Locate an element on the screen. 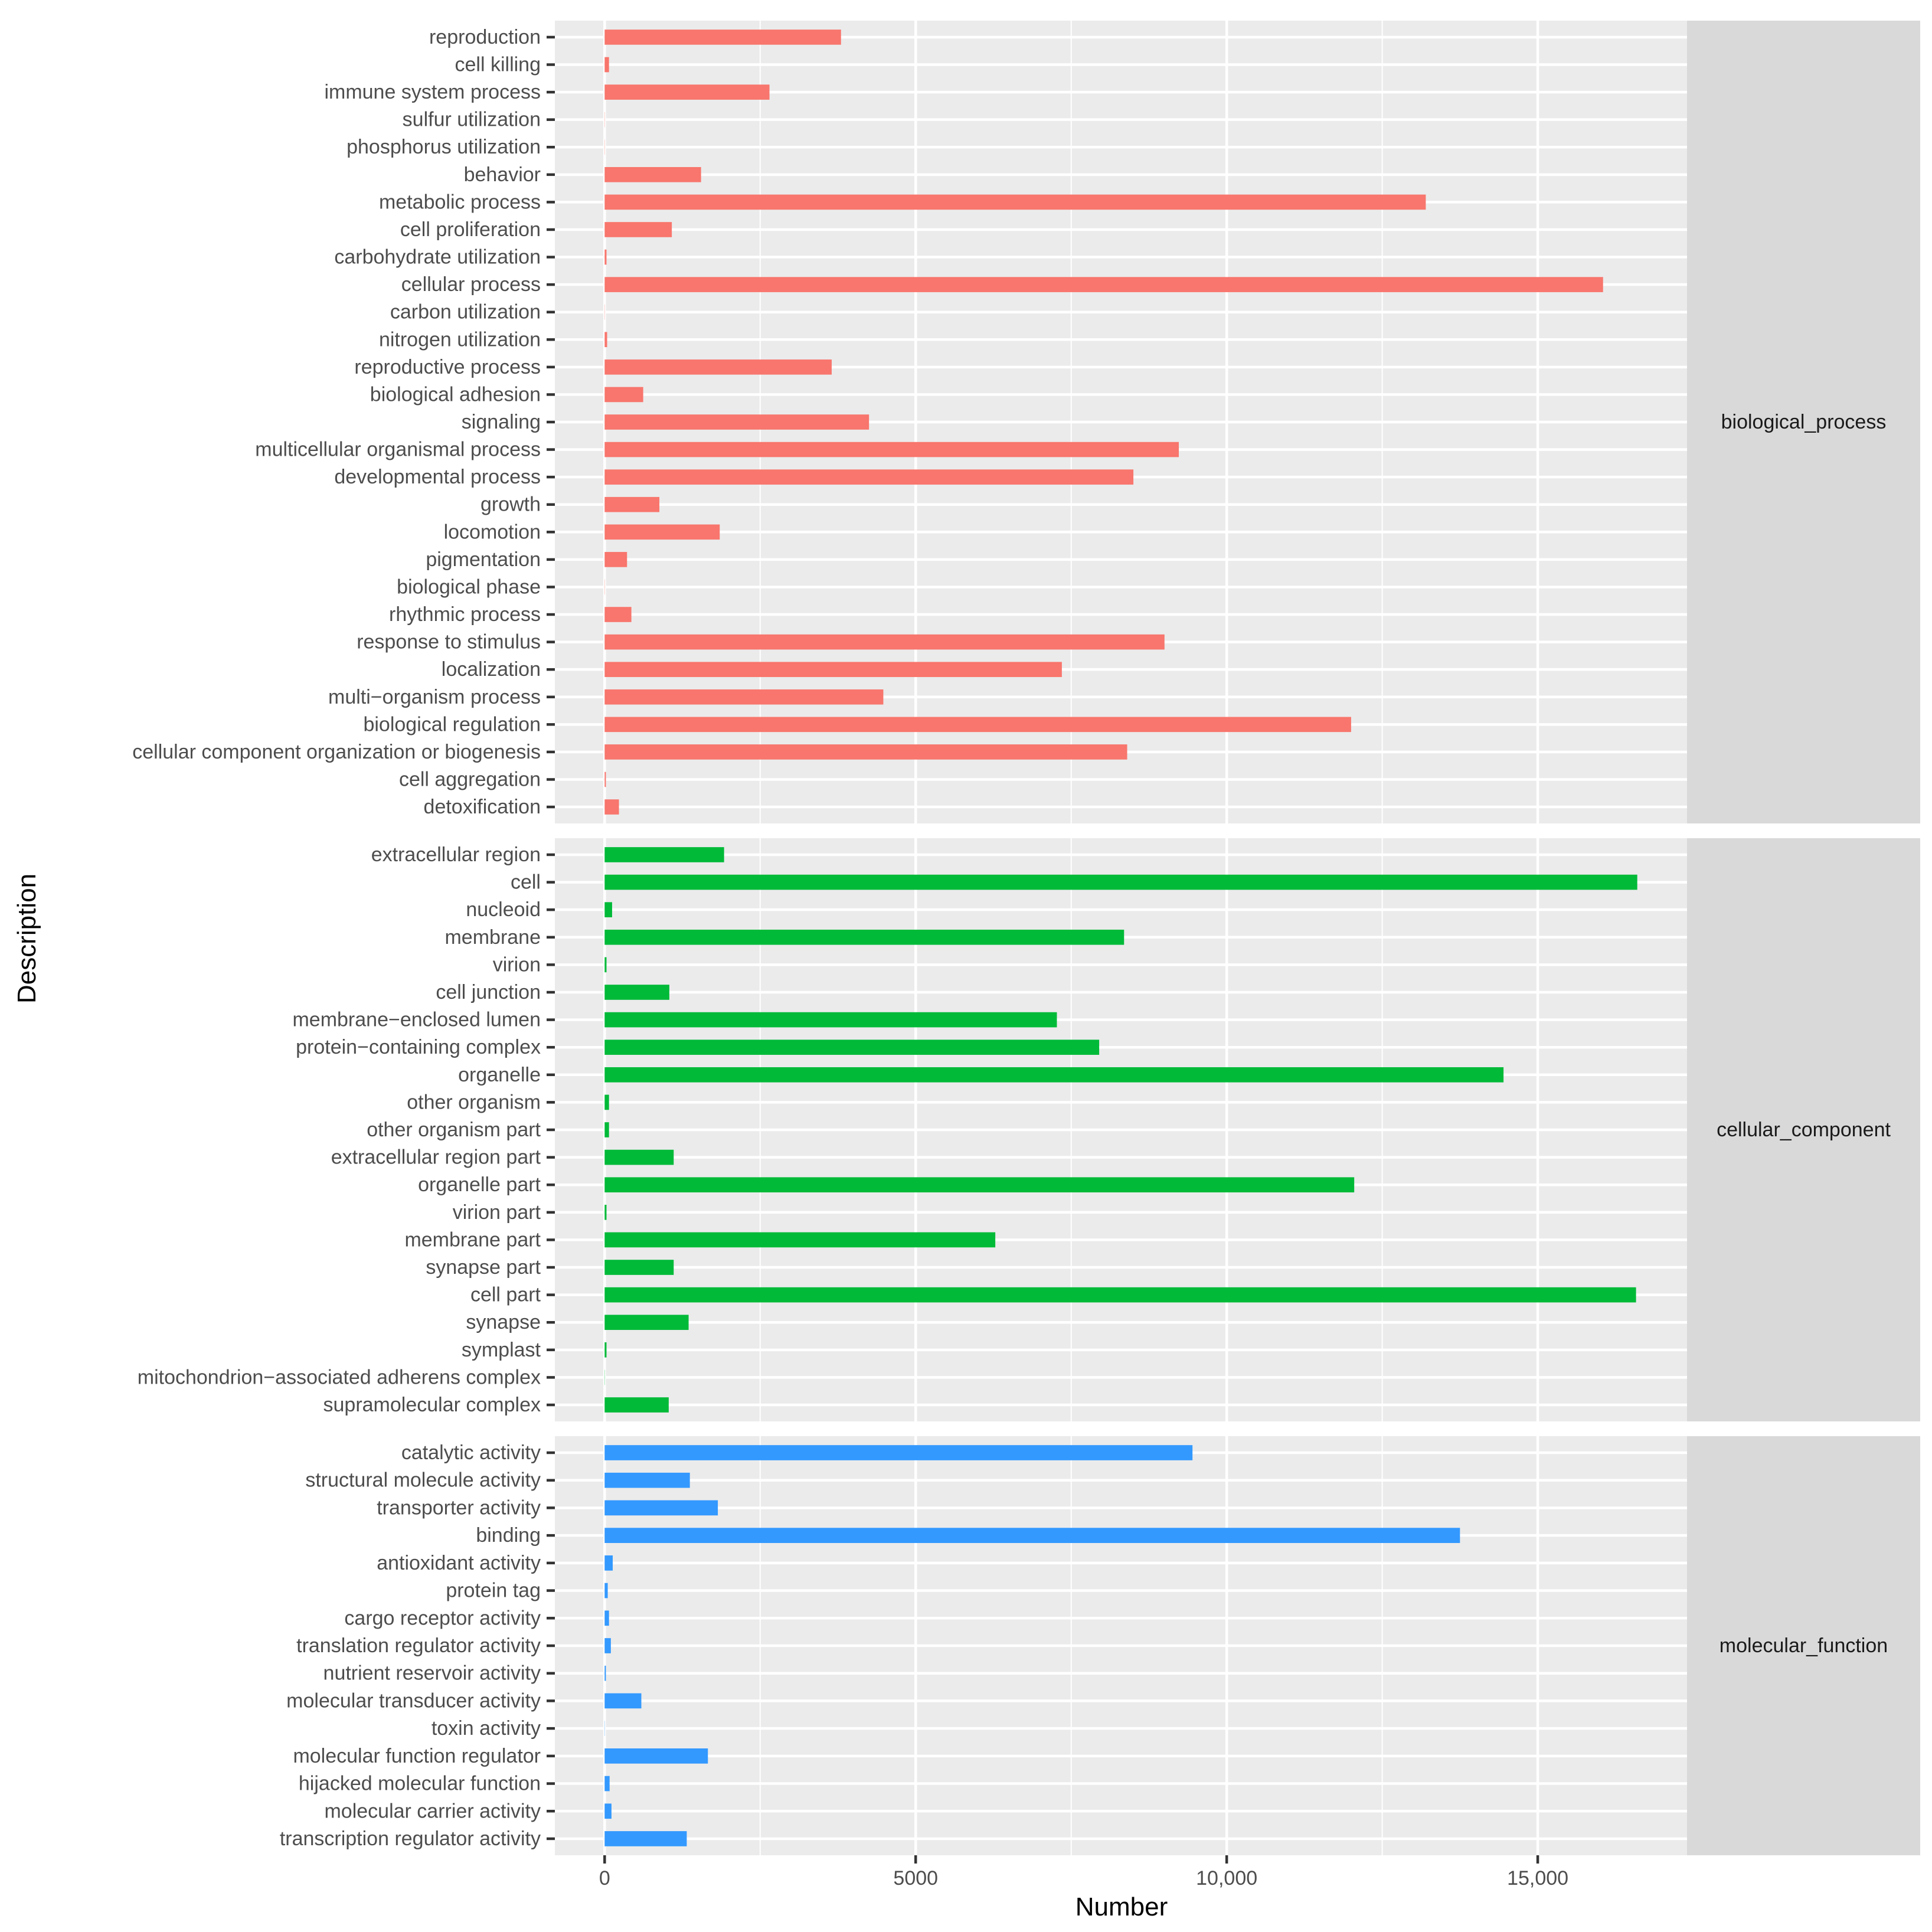  facet-strip-label: cellular_component is located at coordinates (1804, 1130).